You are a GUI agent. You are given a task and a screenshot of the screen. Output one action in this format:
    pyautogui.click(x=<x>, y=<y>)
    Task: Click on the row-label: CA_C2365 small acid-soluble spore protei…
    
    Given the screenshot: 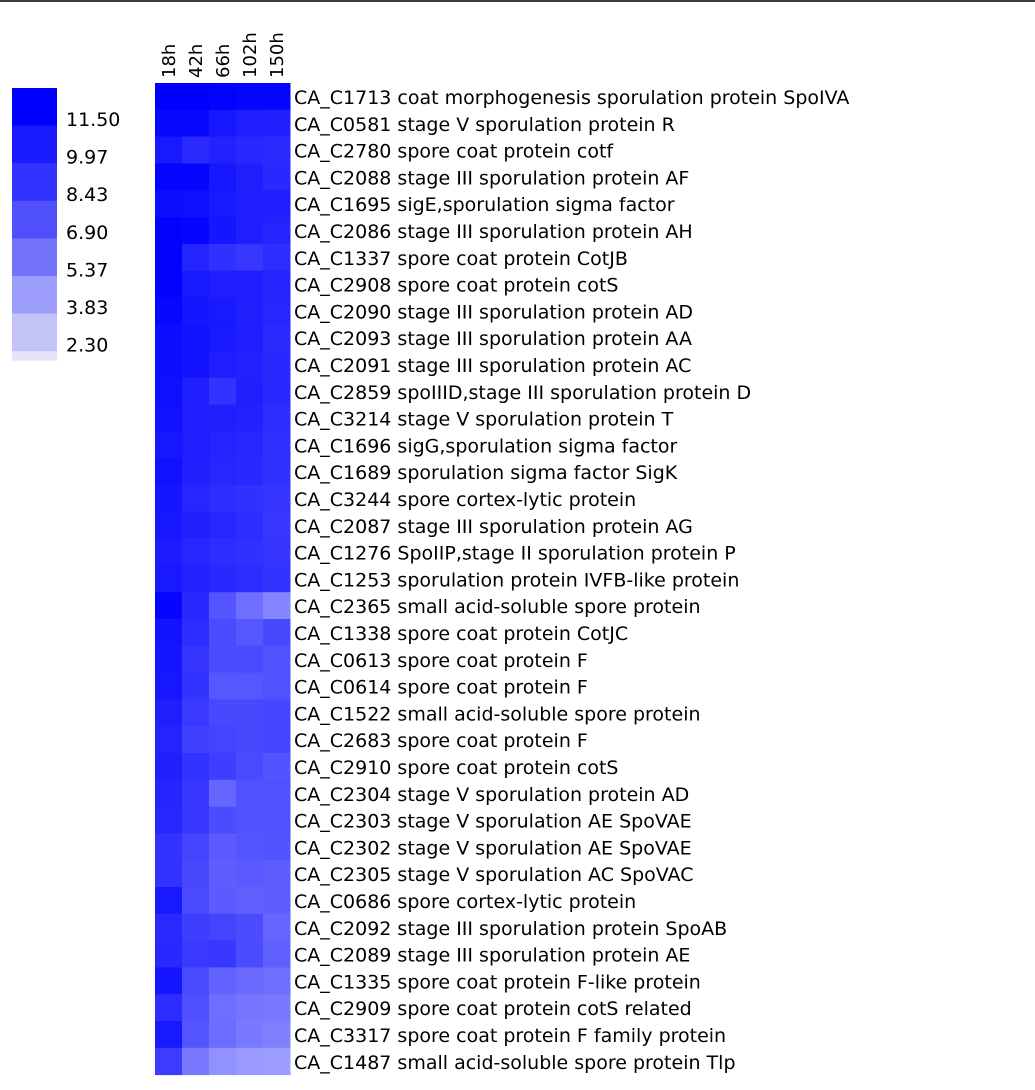 What is the action you would take?
    pyautogui.click(x=497, y=607)
    